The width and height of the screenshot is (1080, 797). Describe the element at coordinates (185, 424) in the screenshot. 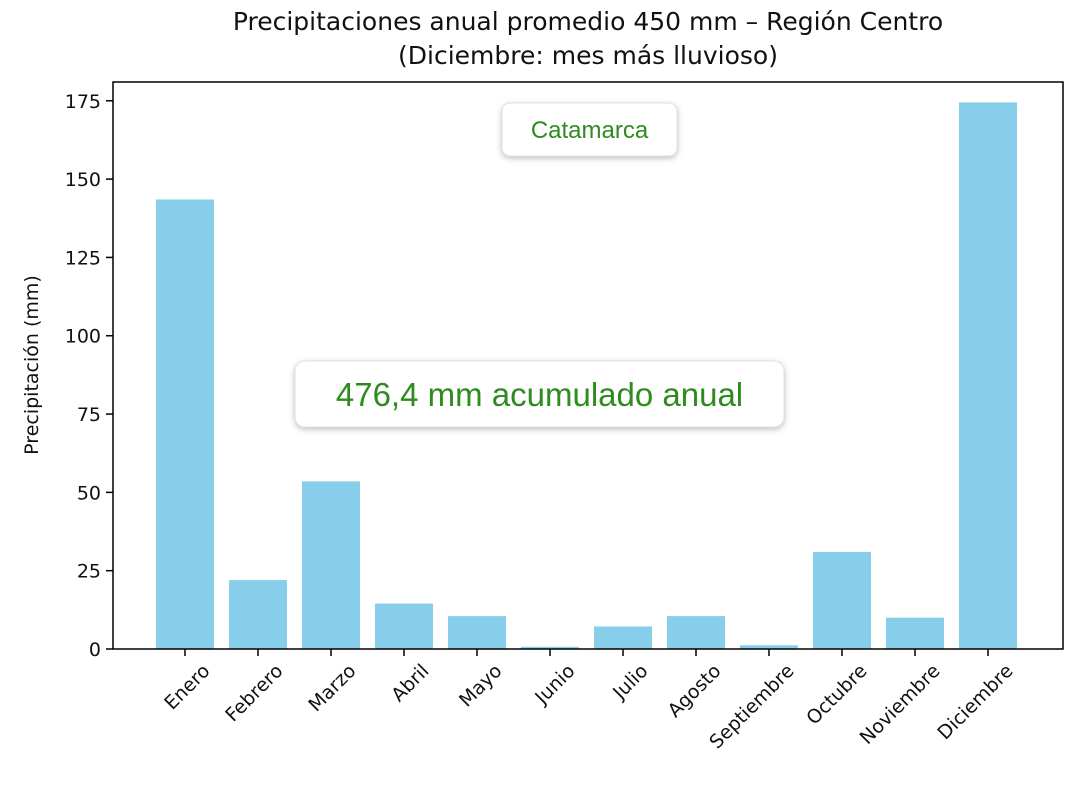

I see `bar-enero` at that location.